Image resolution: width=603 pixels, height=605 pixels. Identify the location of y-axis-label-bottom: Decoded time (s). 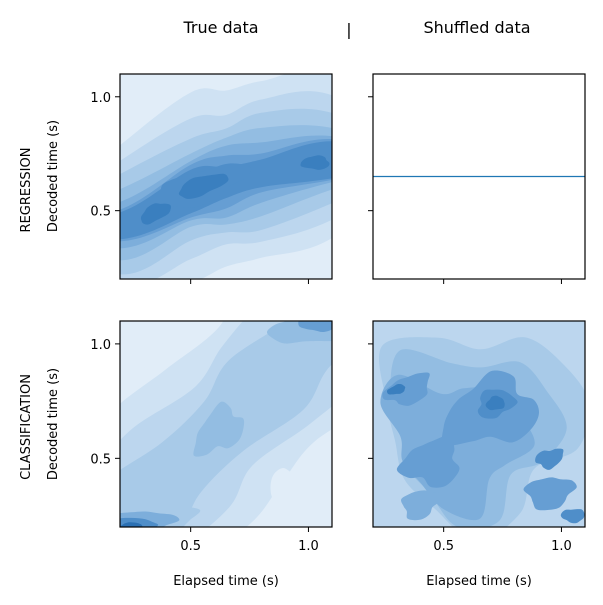
(53, 424).